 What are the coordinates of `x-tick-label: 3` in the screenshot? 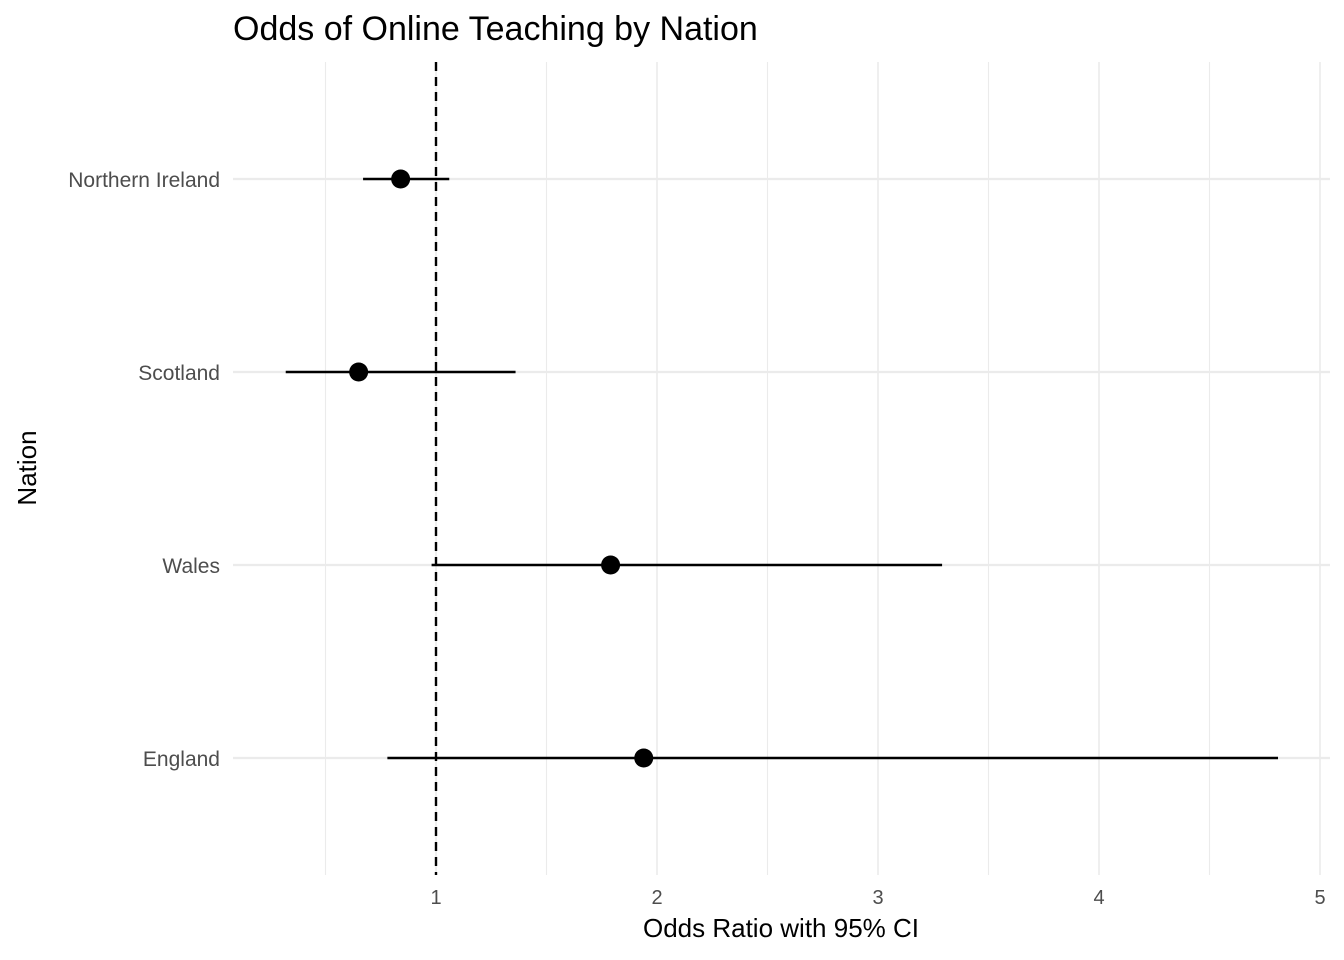 It's located at (877, 898).